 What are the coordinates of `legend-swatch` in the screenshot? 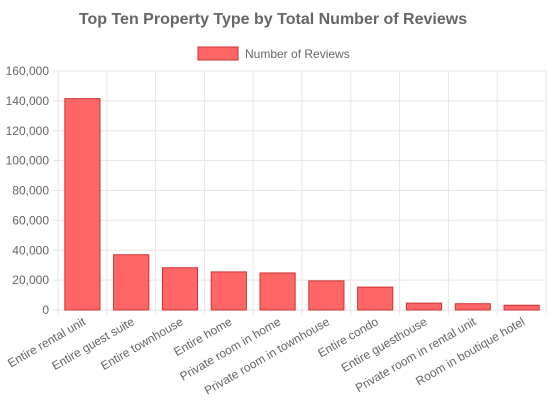 It's located at (218, 53).